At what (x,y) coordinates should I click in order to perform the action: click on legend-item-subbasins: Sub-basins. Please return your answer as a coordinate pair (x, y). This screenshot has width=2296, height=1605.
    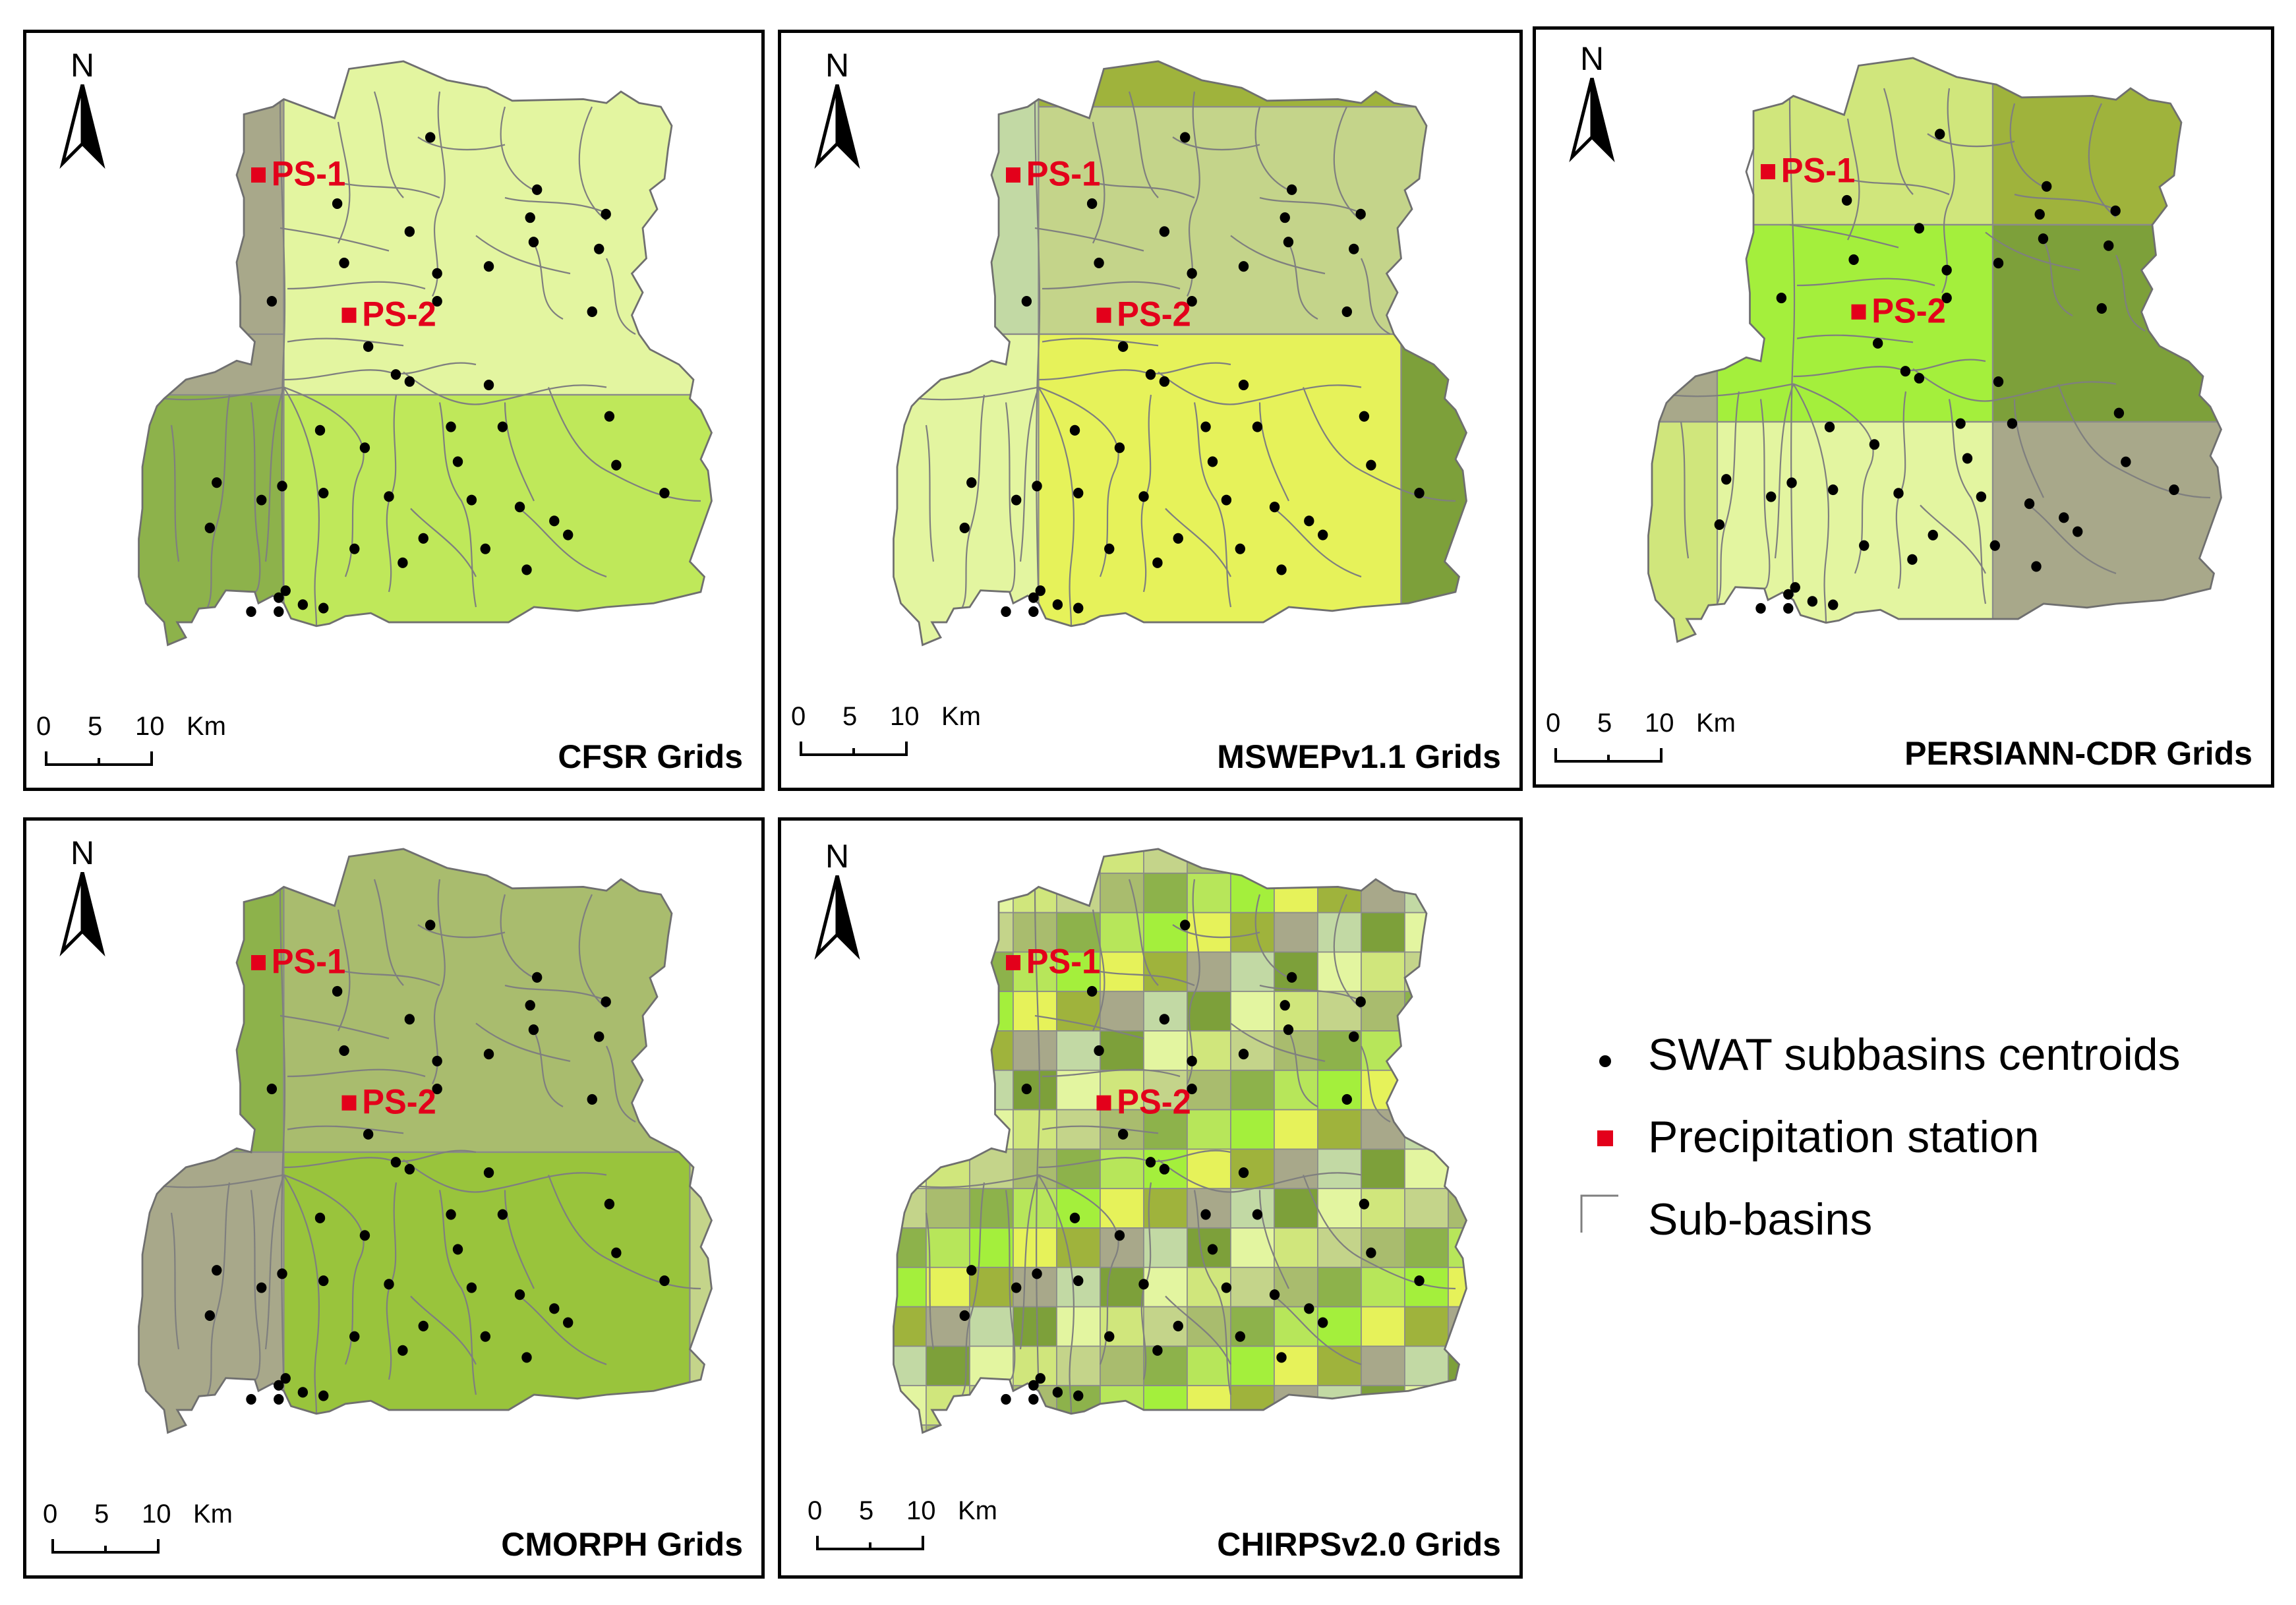
    Looking at the image, I should click on (1928, 1220).